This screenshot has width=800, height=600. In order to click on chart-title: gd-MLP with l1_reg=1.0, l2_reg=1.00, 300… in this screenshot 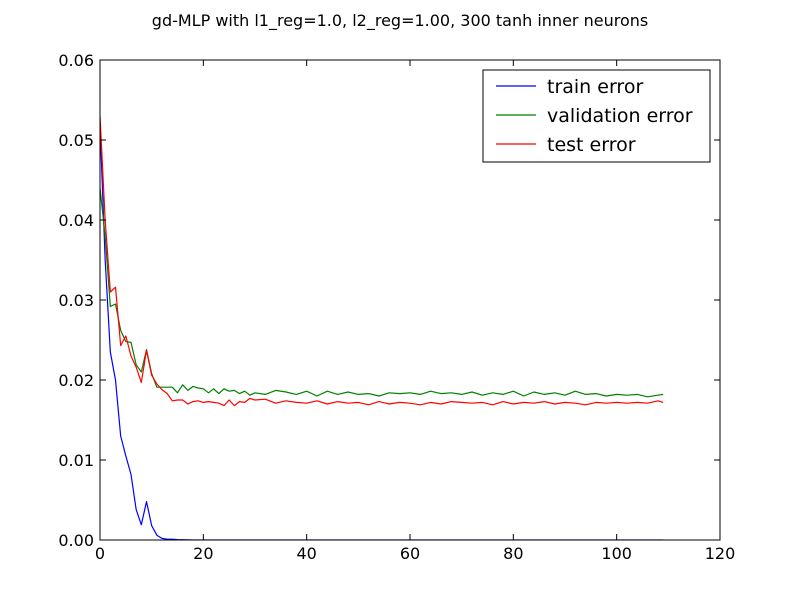, I will do `click(400, 21)`.